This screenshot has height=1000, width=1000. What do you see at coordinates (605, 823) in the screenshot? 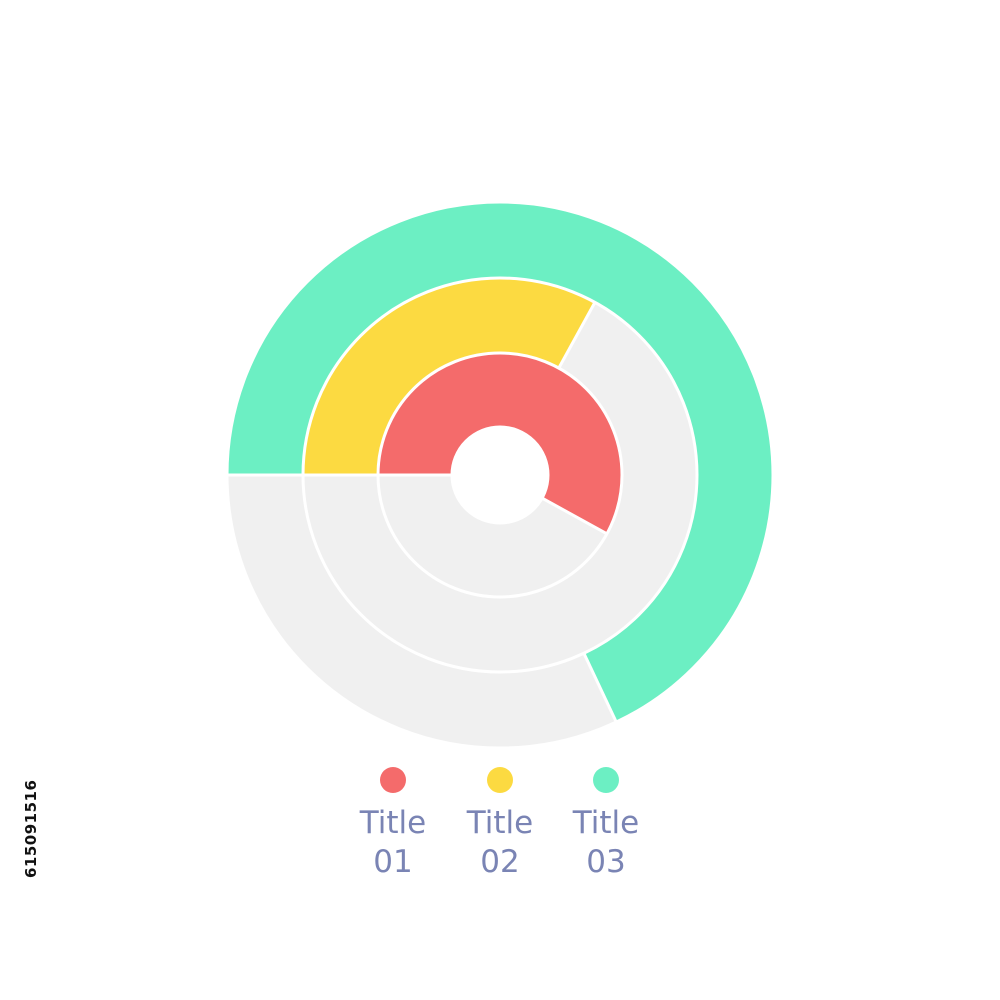
I see `legend-label-3-line-1: Title` at bounding box center [605, 823].